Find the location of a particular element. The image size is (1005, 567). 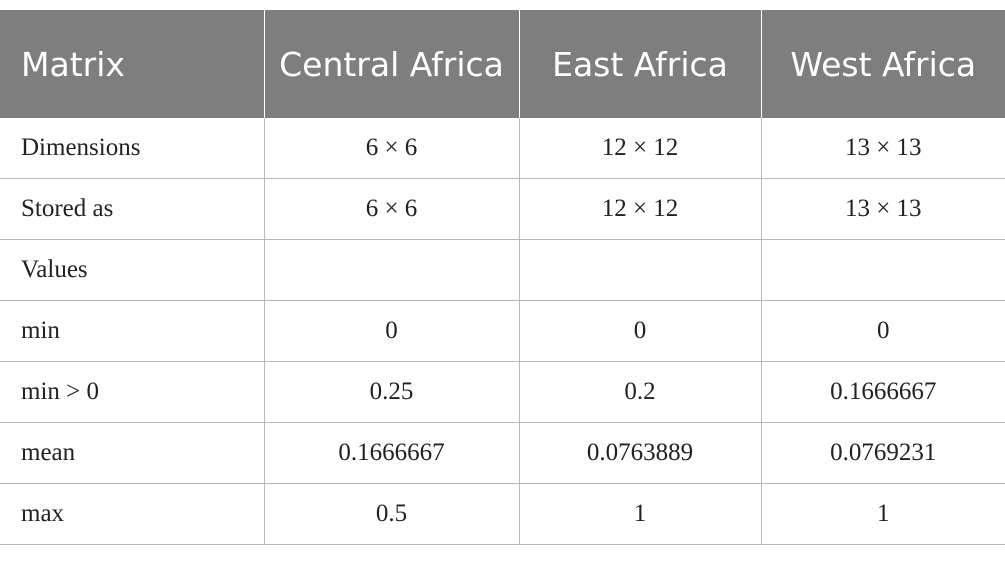

table-row: min > 0 0.25 0.2 0.1666667 is located at coordinates (502, 392).